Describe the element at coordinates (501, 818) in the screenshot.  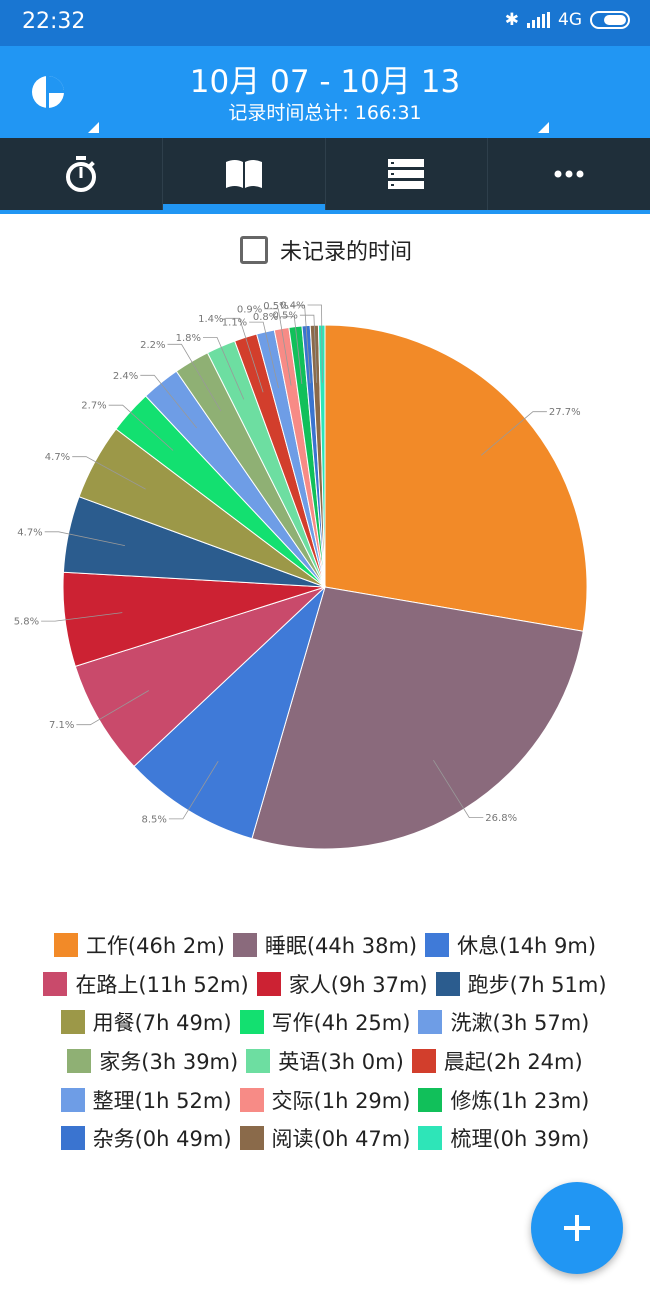
I see `slice-percent-label: 26.8%` at that location.